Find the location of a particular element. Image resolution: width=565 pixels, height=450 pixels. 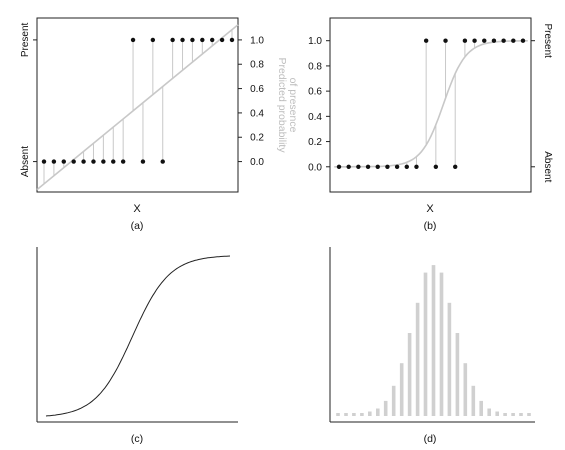

panel-a-left-ticklabel: Absent is located at coordinates (25, 161).